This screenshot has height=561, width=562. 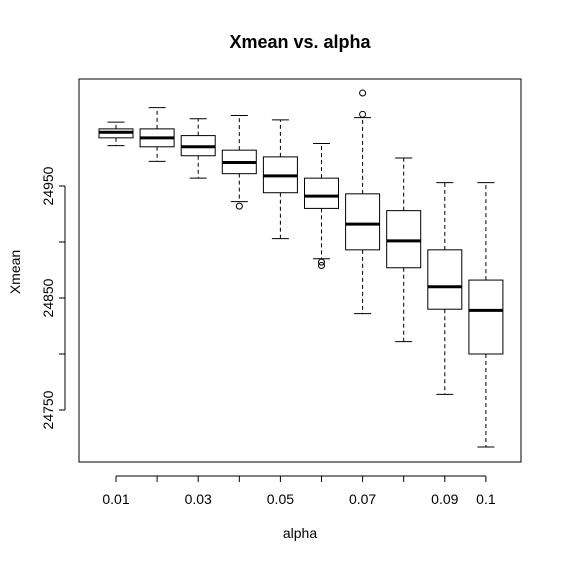 I want to click on y-tick-label: 24850, so click(x=48, y=297).